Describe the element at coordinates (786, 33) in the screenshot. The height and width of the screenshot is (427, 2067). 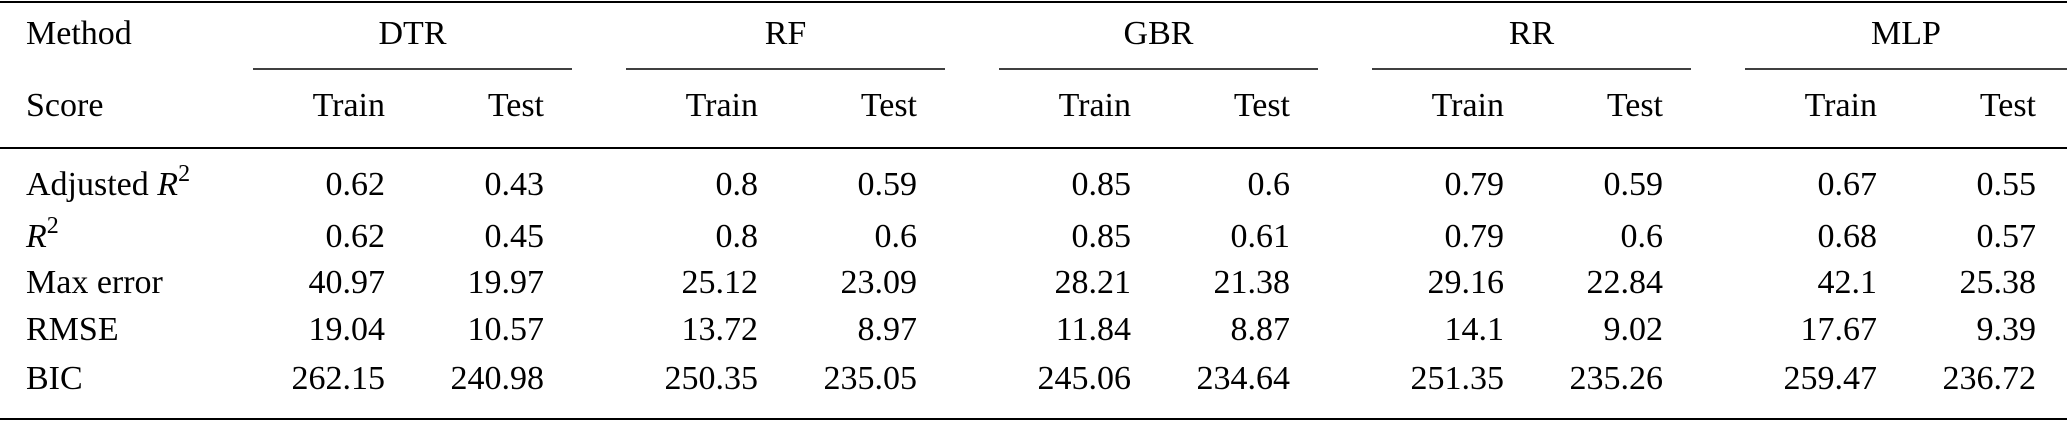
I see `group-header: RF` at that location.